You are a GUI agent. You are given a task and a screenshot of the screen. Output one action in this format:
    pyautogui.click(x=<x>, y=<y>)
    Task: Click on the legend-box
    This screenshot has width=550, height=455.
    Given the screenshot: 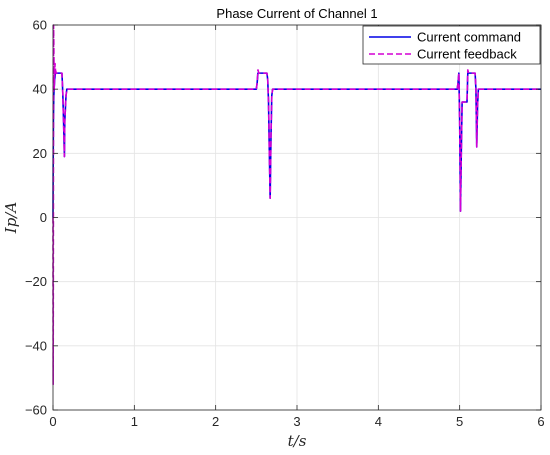 What is the action you would take?
    pyautogui.click(x=451, y=45)
    